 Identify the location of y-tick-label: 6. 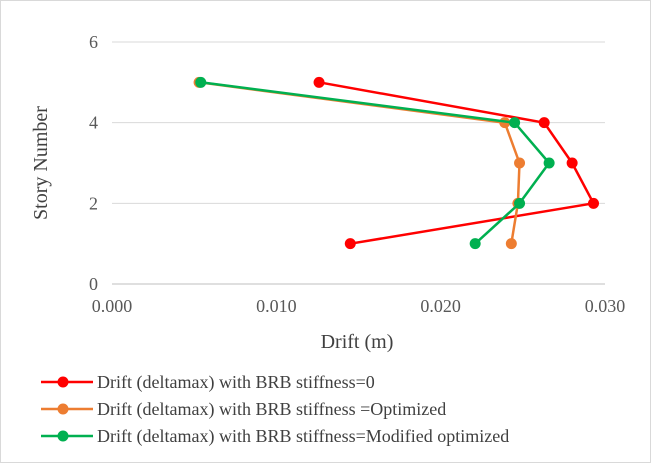
(93, 42).